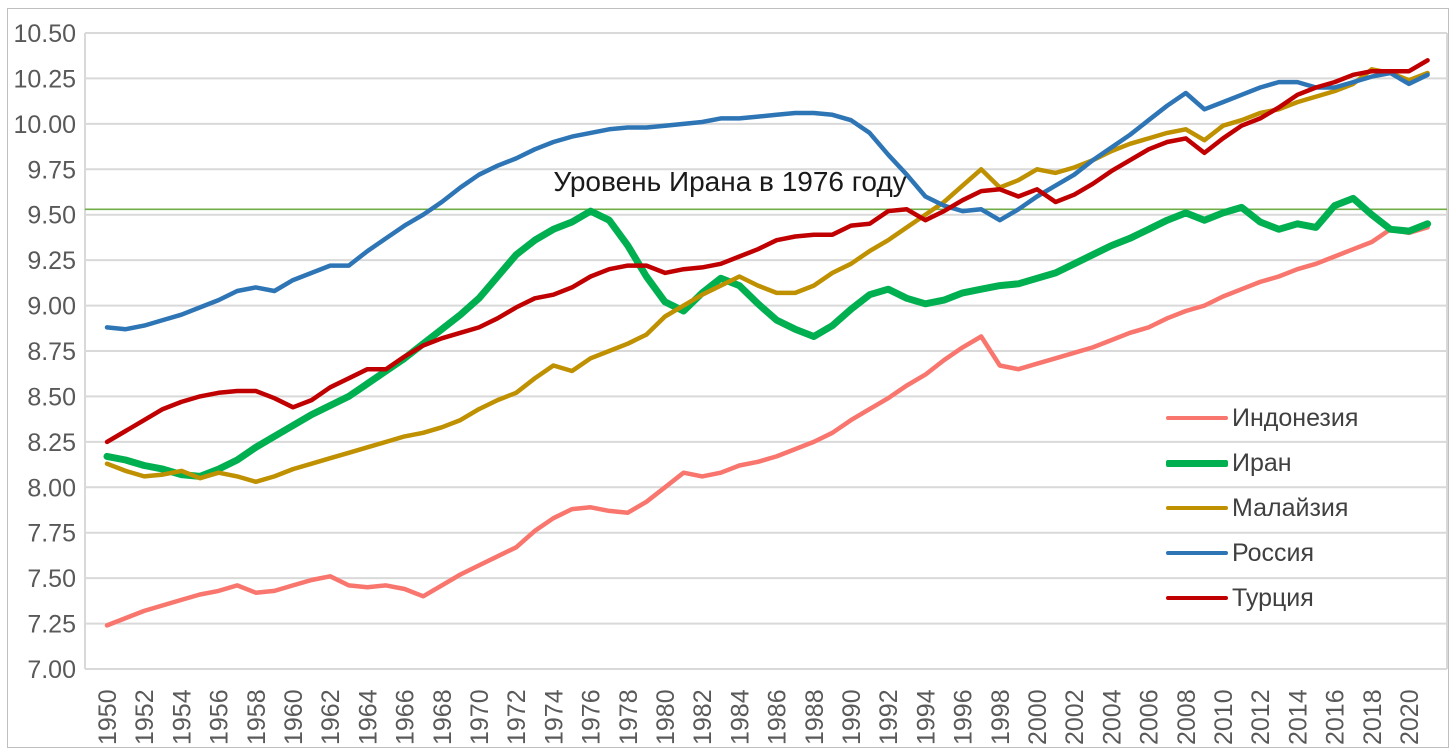 This screenshot has height=755, width=1456. I want to click on x-tick-label: 1954, so click(182, 717).